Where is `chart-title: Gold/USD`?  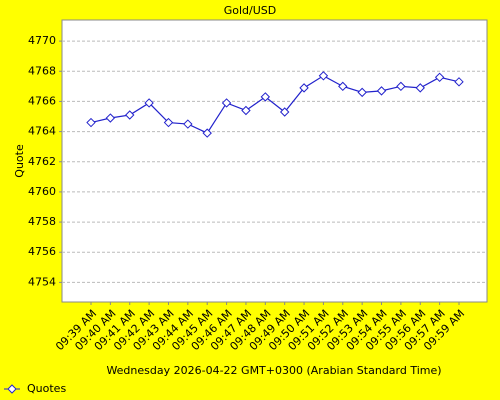 chart-title: Gold/USD is located at coordinates (250, 10).